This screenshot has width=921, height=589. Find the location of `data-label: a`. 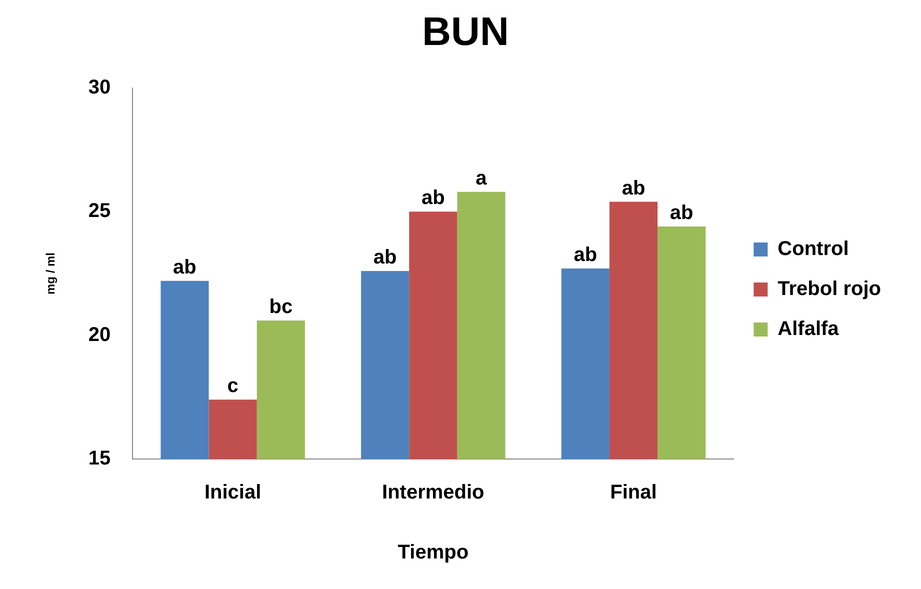

data-label: a is located at coordinates (482, 178).